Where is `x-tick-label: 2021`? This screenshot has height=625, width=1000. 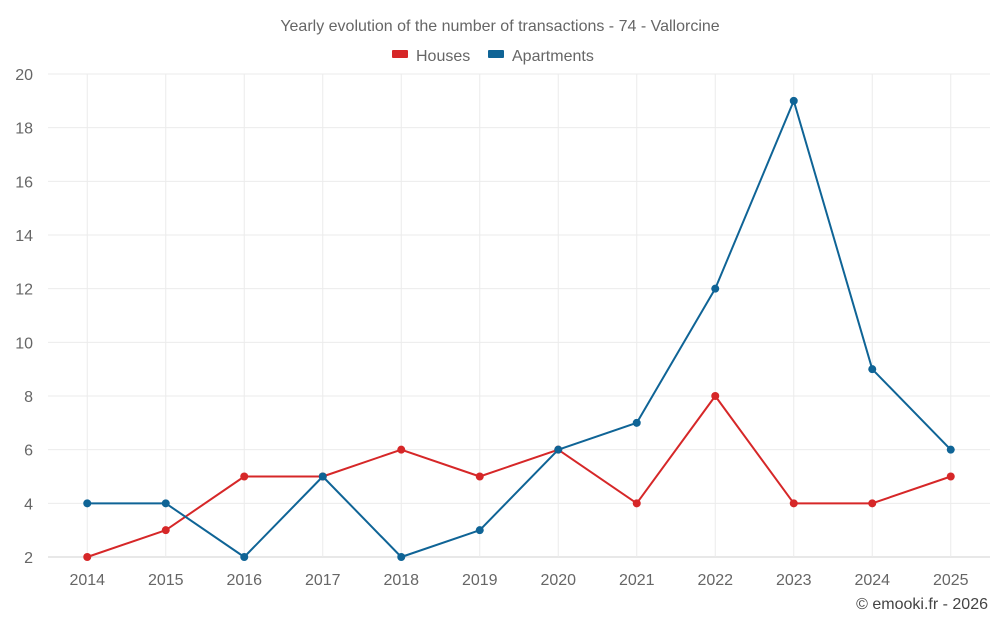 x-tick-label: 2021 is located at coordinates (637, 580).